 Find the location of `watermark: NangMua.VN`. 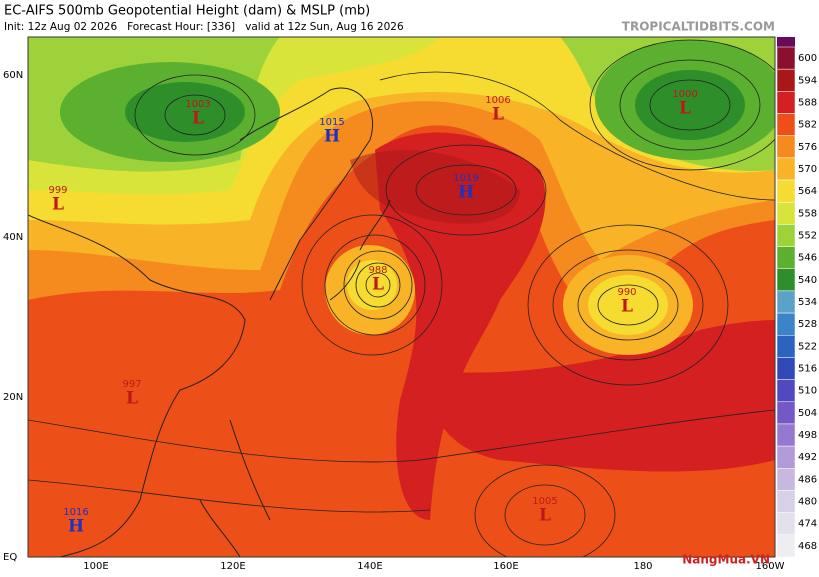

watermark: NangMua.VN is located at coordinates (726, 560).